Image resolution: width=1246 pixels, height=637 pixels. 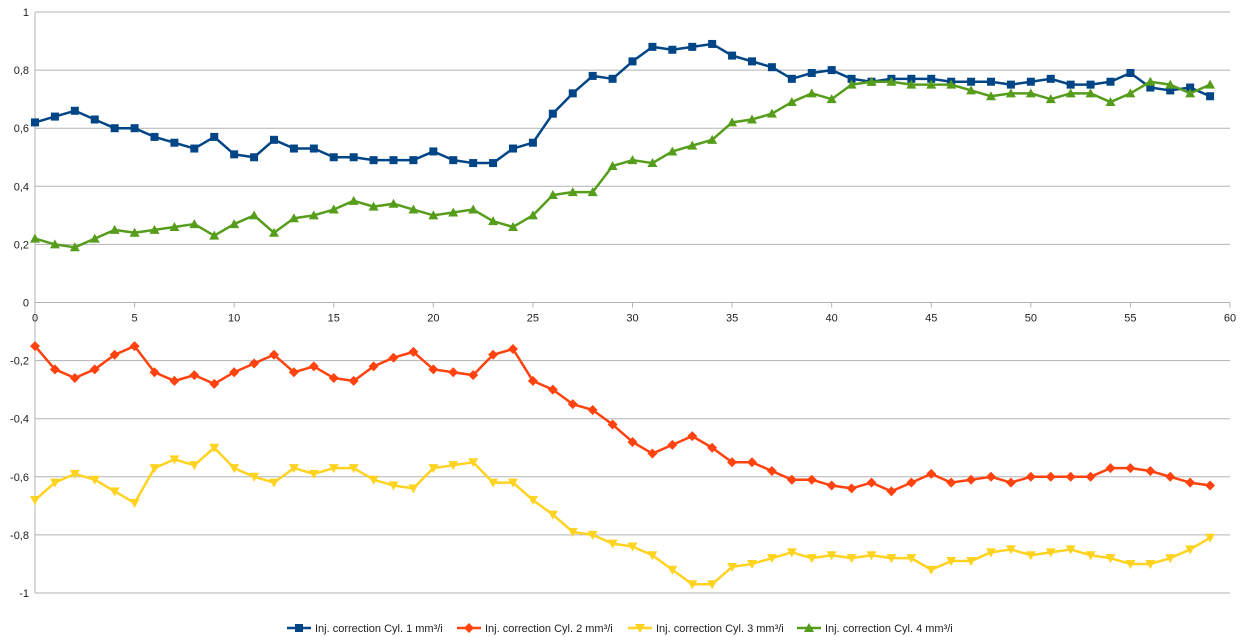 What do you see at coordinates (234, 319) in the screenshot?
I see `x-tick-label: 10` at bounding box center [234, 319].